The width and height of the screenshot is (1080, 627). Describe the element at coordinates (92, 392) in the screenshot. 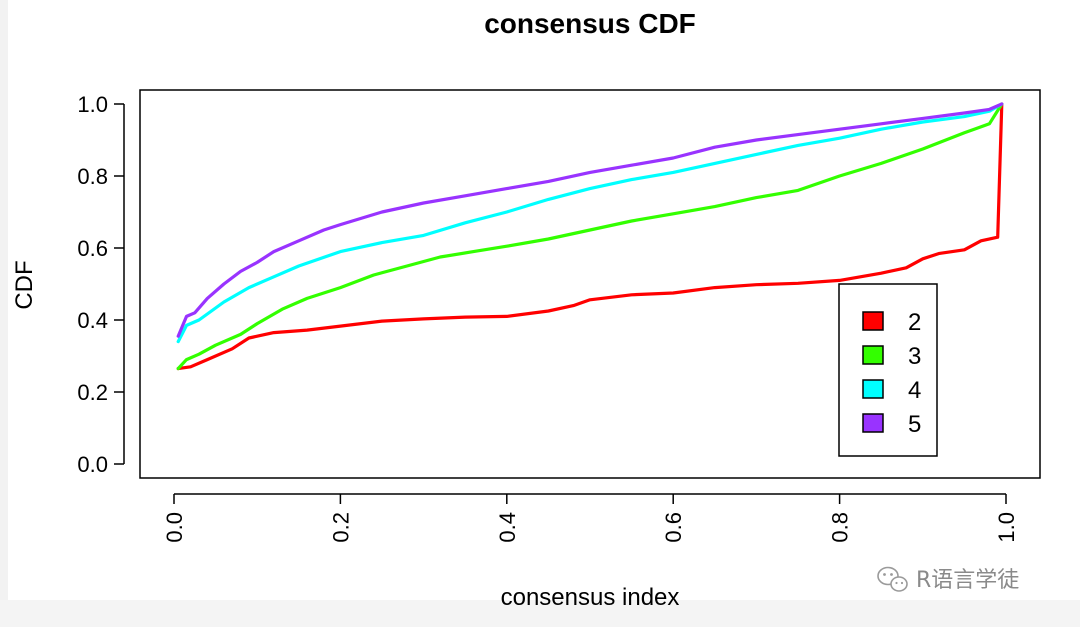

I see `y-tick-label: 0.2` at that location.